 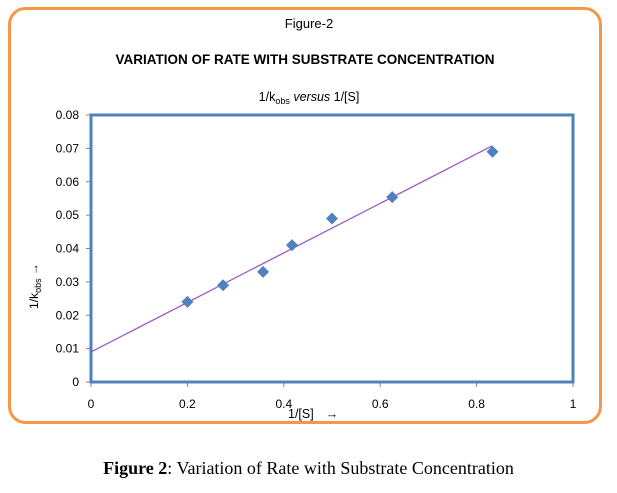 What do you see at coordinates (282, 101) in the screenshot?
I see `subtitle-subscript: obs` at bounding box center [282, 101].